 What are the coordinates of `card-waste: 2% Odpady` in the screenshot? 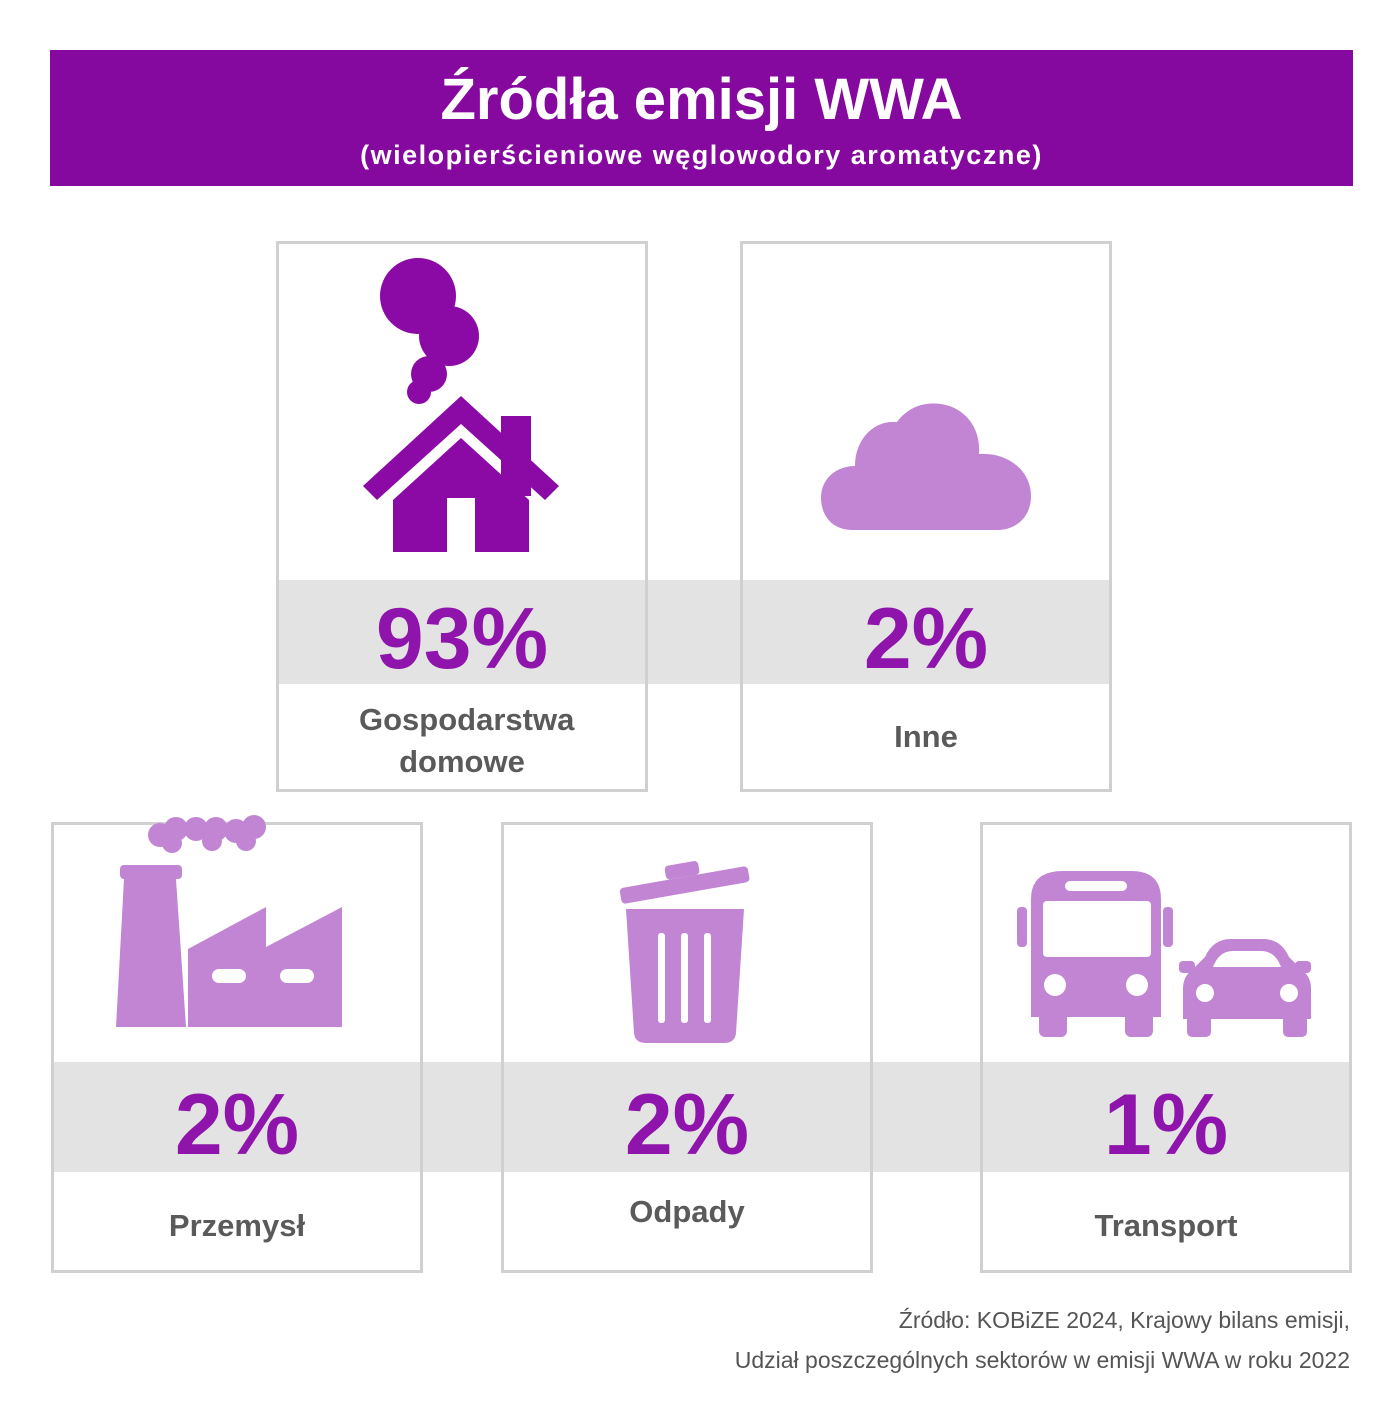 It's located at (687, 1047).